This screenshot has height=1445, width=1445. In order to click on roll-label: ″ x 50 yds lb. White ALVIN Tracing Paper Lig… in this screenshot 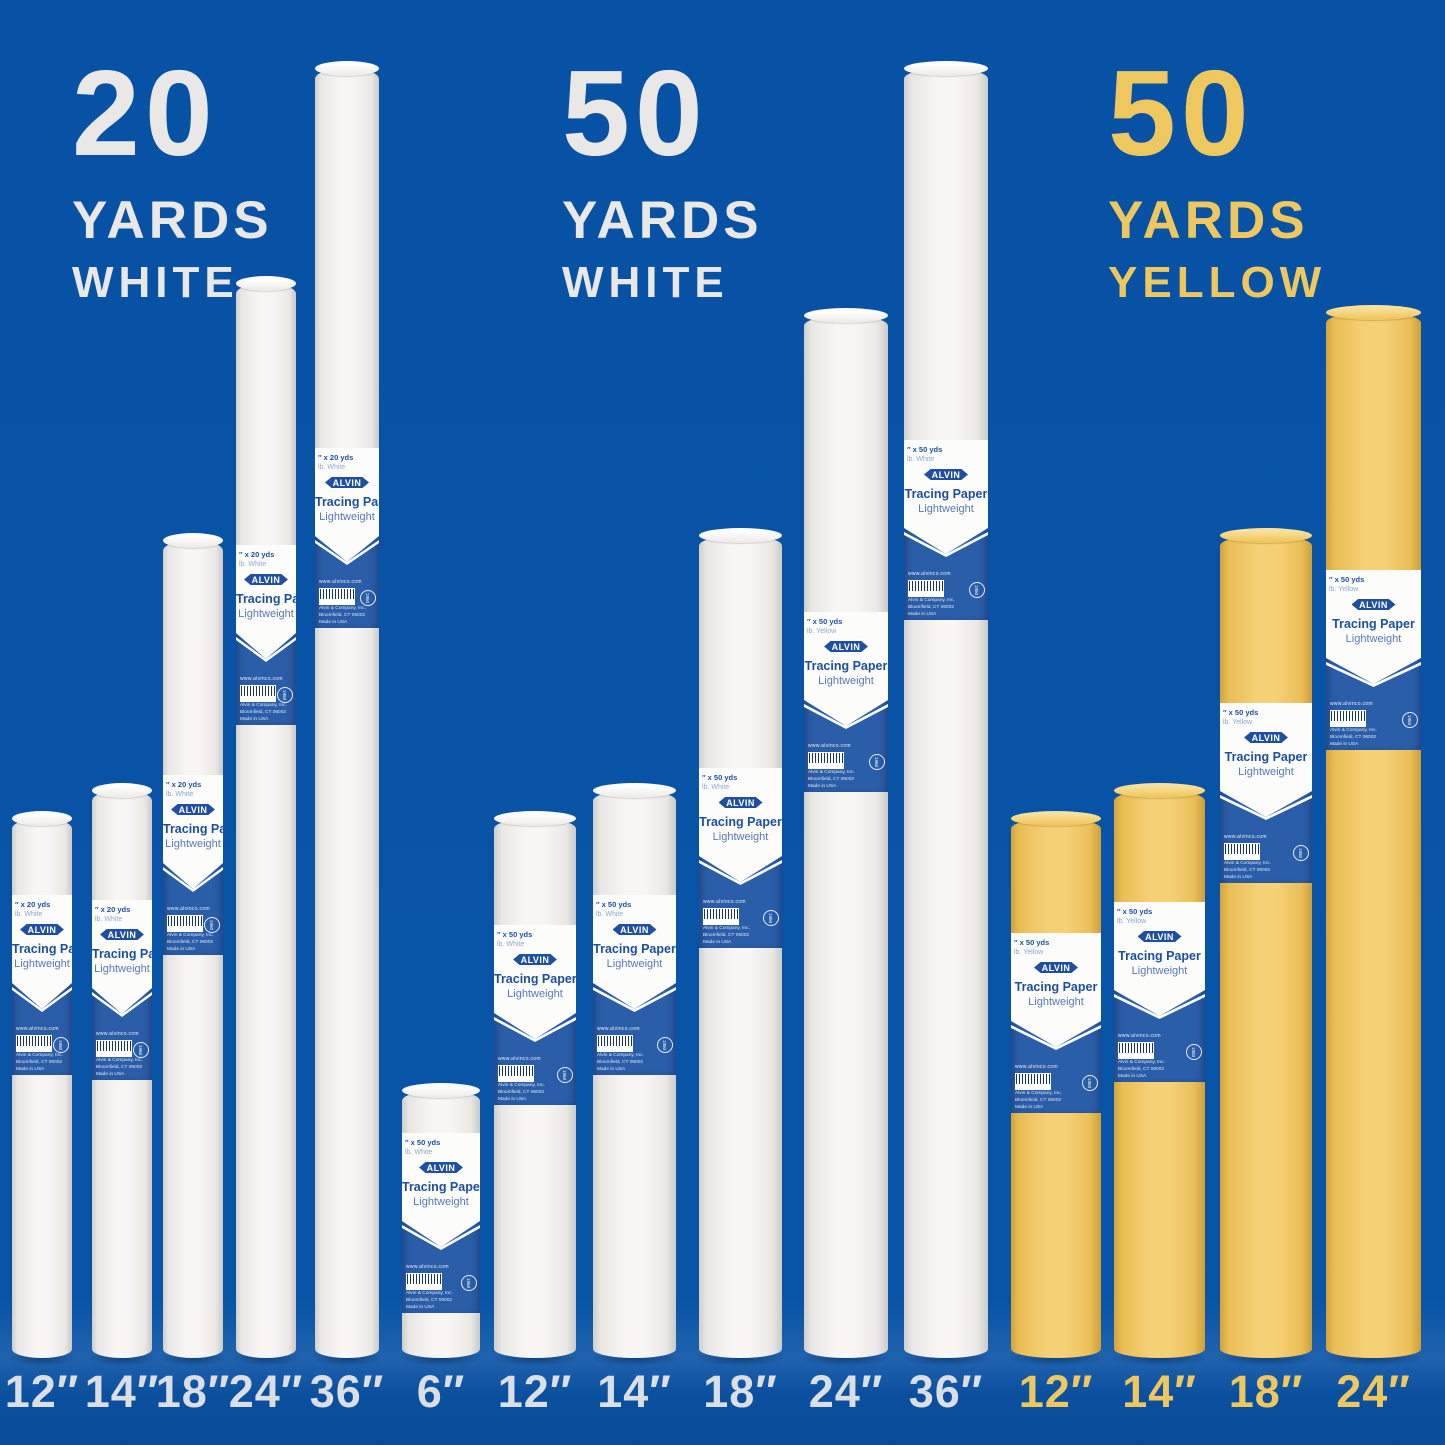, I will do `click(946, 530)`.